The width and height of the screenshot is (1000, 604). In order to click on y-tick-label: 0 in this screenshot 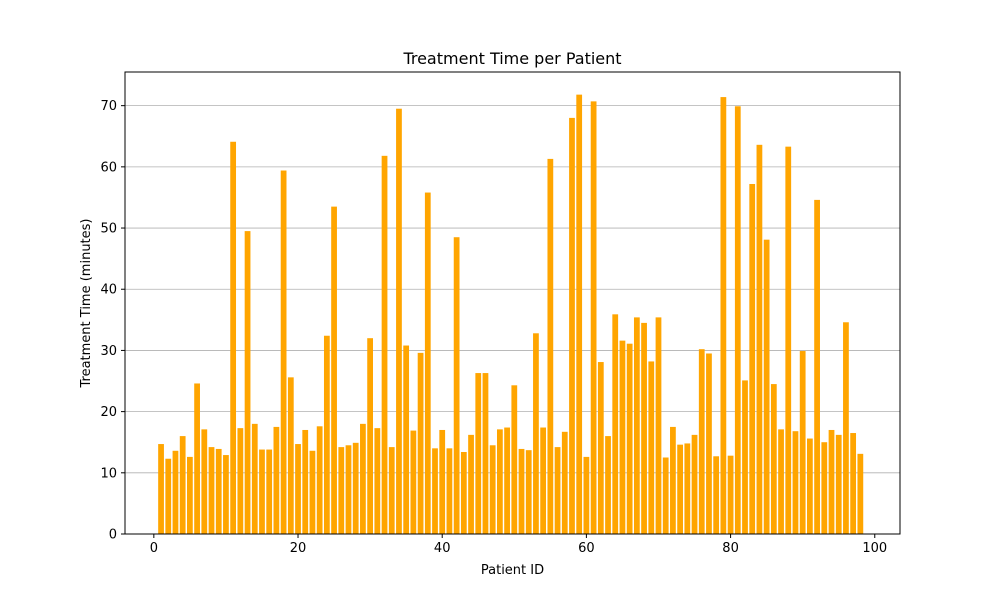, I will do `click(113, 535)`.